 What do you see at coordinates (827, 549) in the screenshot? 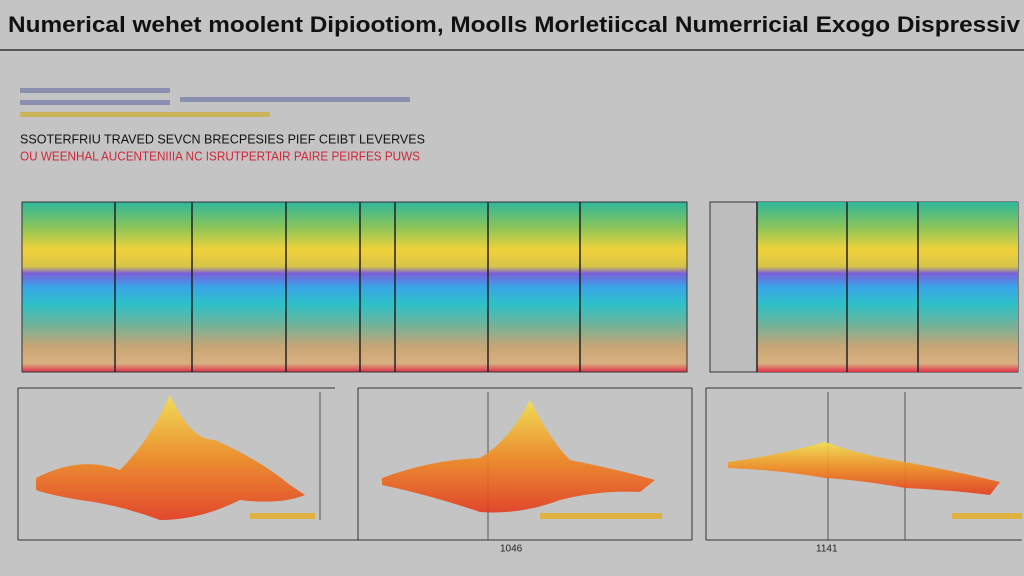
I see `axis-label: 1141` at bounding box center [827, 549].